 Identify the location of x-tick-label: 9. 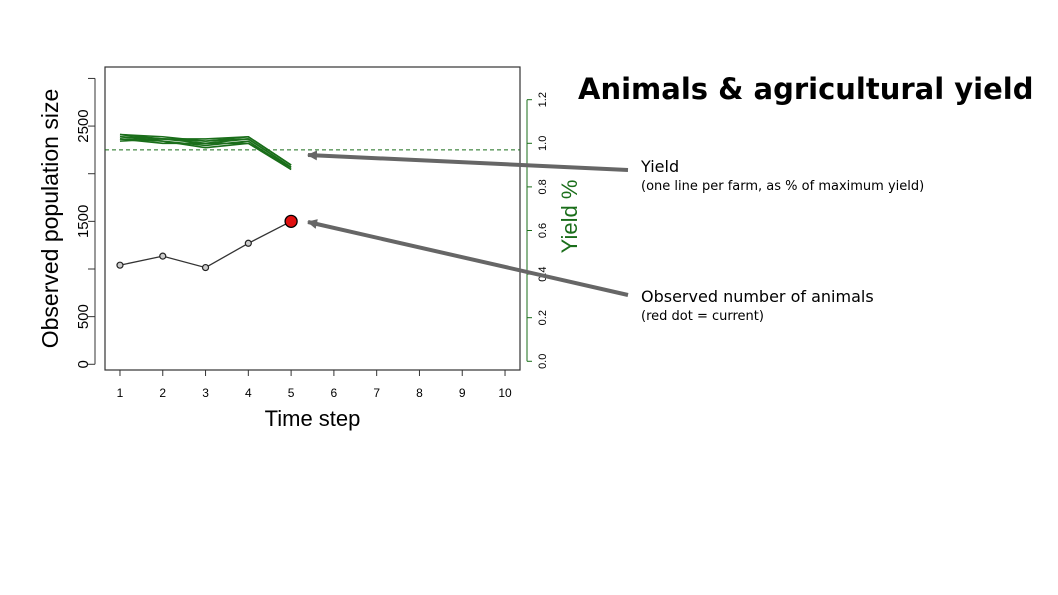
(462, 393).